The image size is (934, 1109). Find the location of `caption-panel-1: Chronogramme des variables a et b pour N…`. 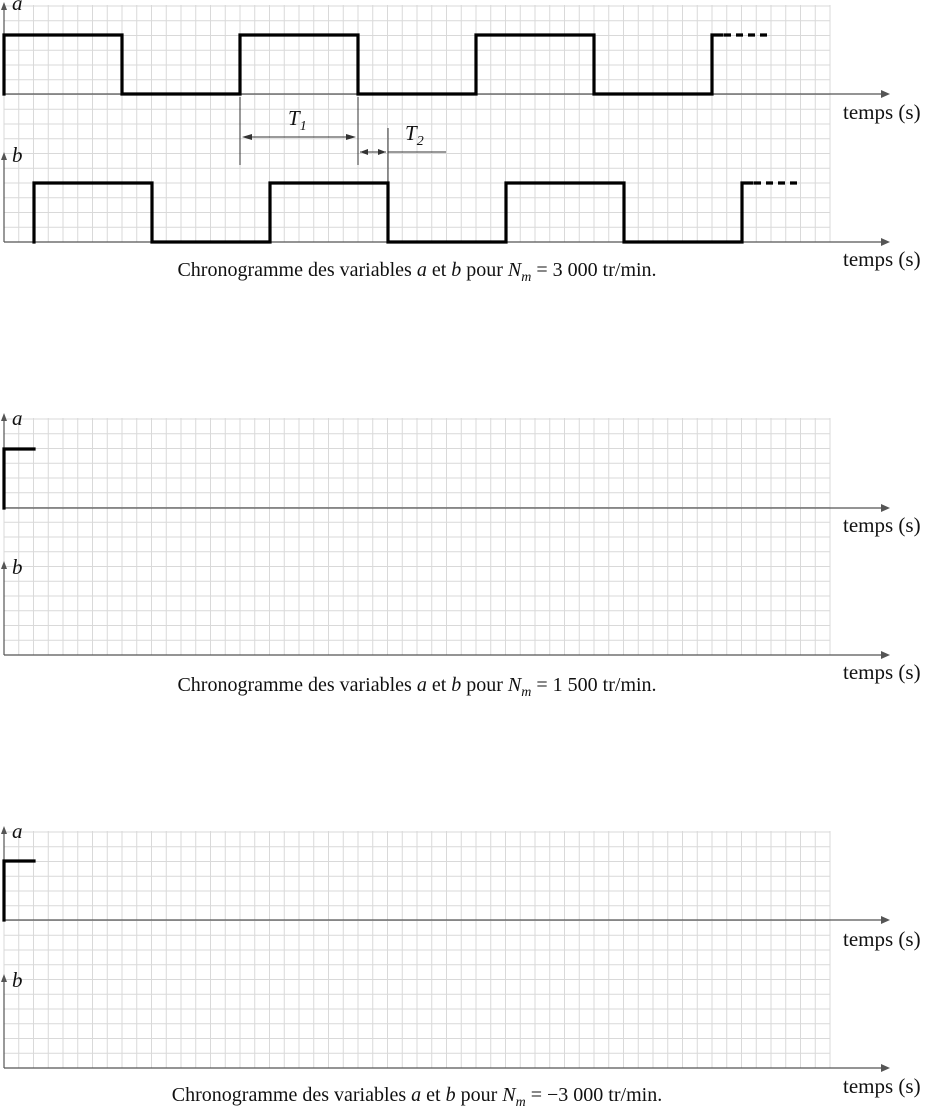

caption-panel-1: Chronogramme des variables a et b pour N… is located at coordinates (416, 272).